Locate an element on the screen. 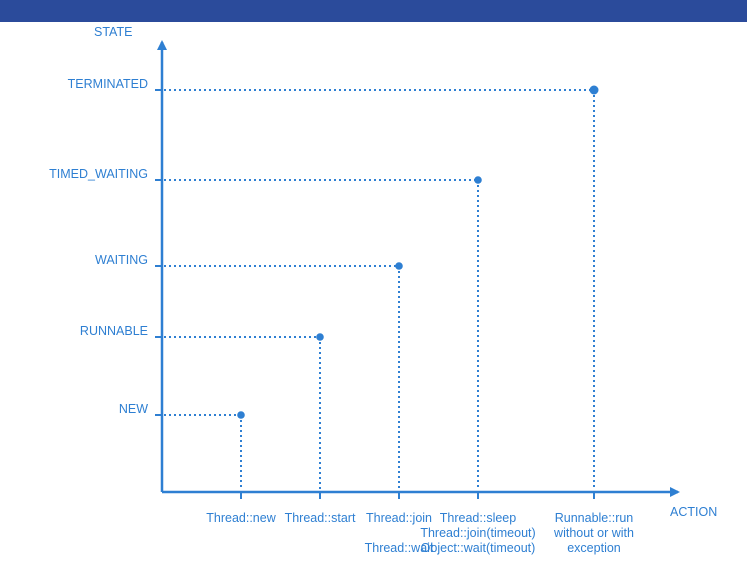 This screenshot has width=747, height=570. action-label-line: Runnable::run is located at coordinates (594, 518).